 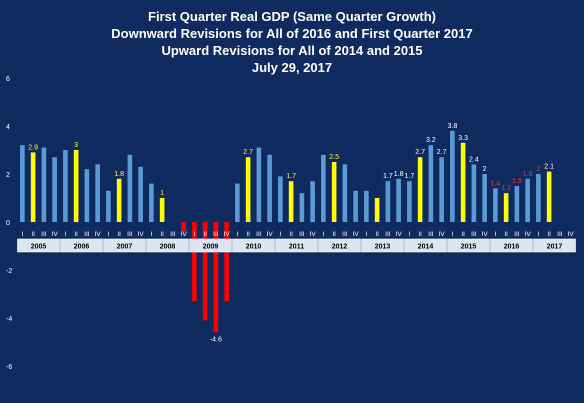 I want to click on y-tick-label: 6, so click(x=8, y=79).